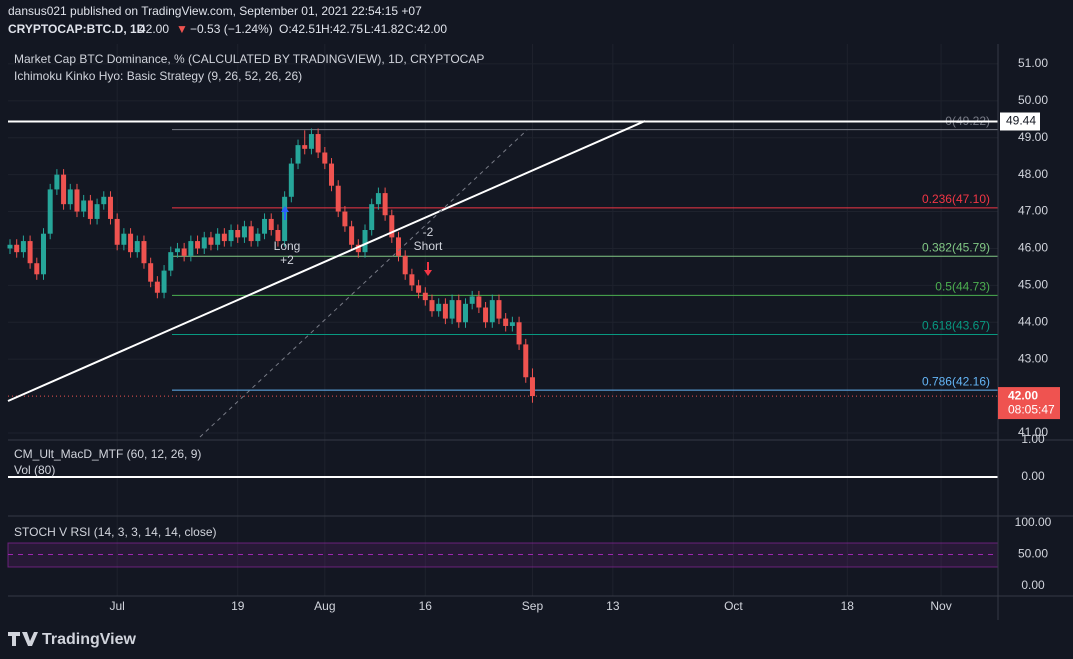  What do you see at coordinates (733, 606) in the screenshot?
I see `x-tick-label: Oct` at bounding box center [733, 606].